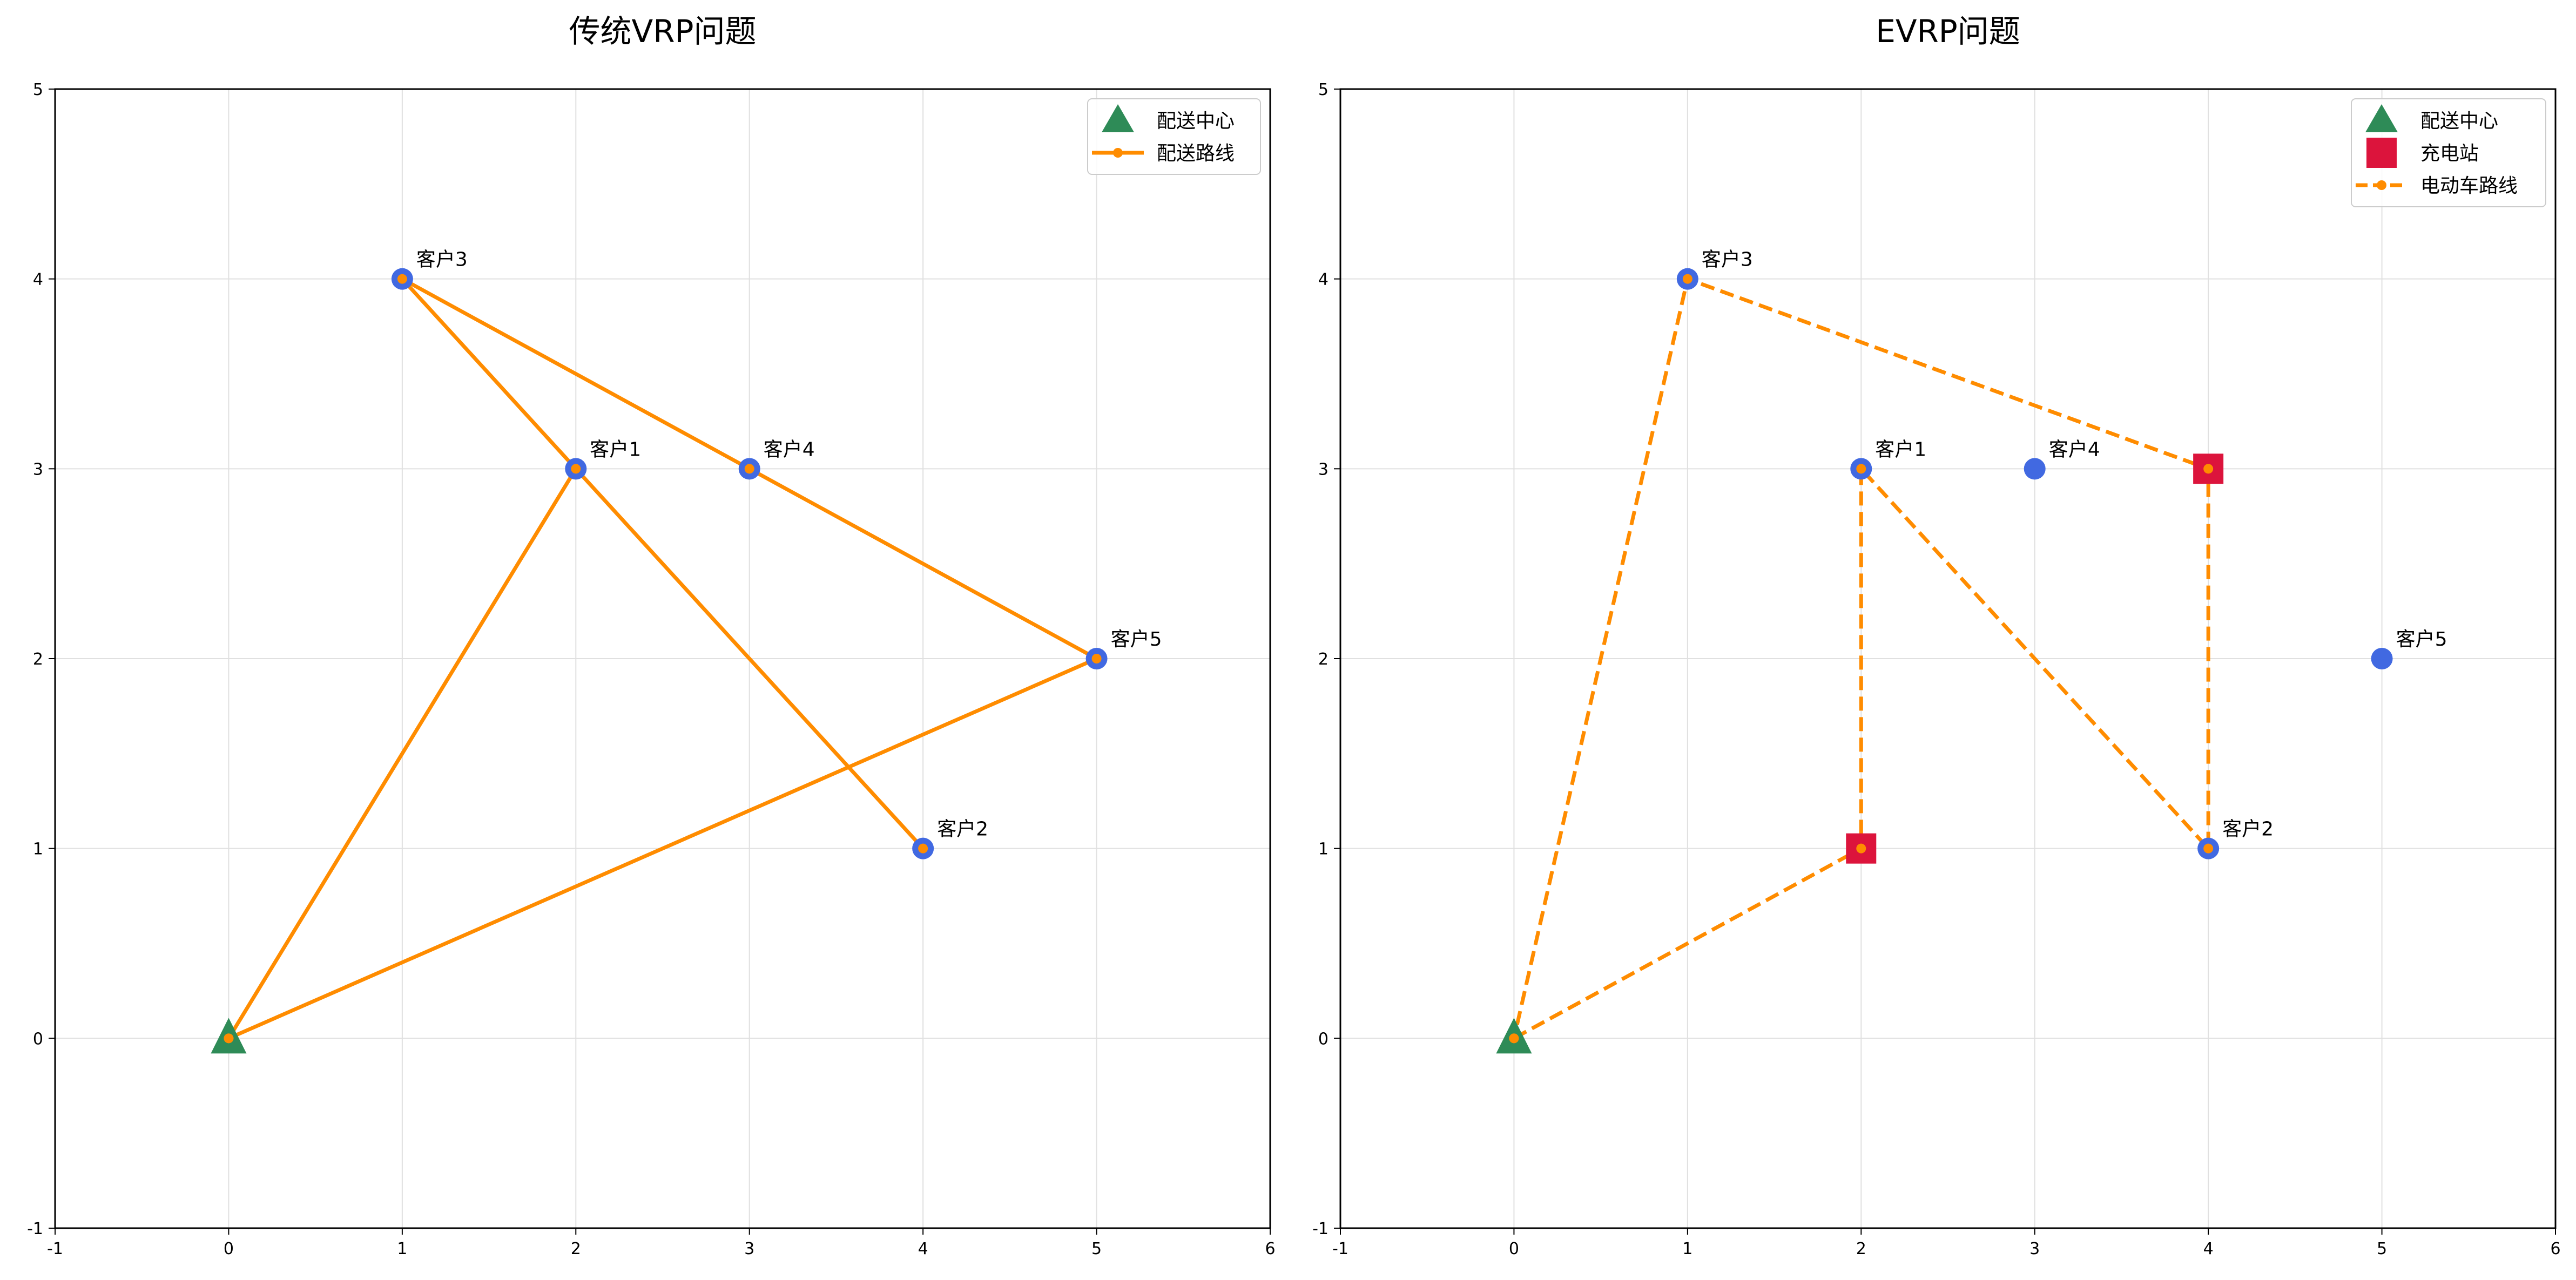 The image size is (2576, 1280). I want to click on legend-label: 电动车路线, so click(2469, 186).